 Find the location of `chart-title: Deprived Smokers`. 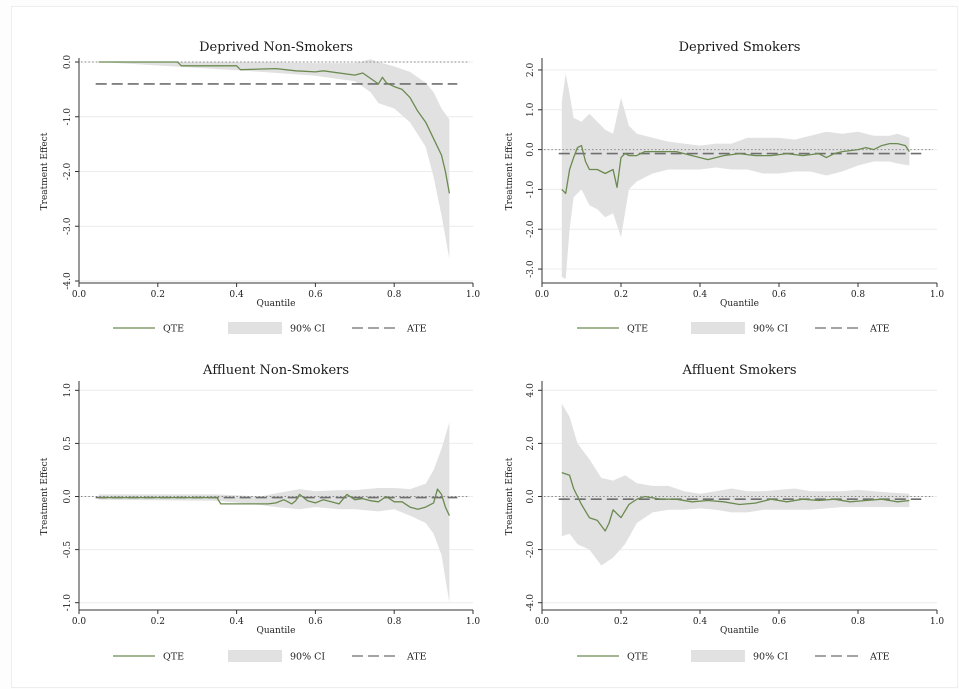

chart-title: Deprived Smokers is located at coordinates (740, 47).